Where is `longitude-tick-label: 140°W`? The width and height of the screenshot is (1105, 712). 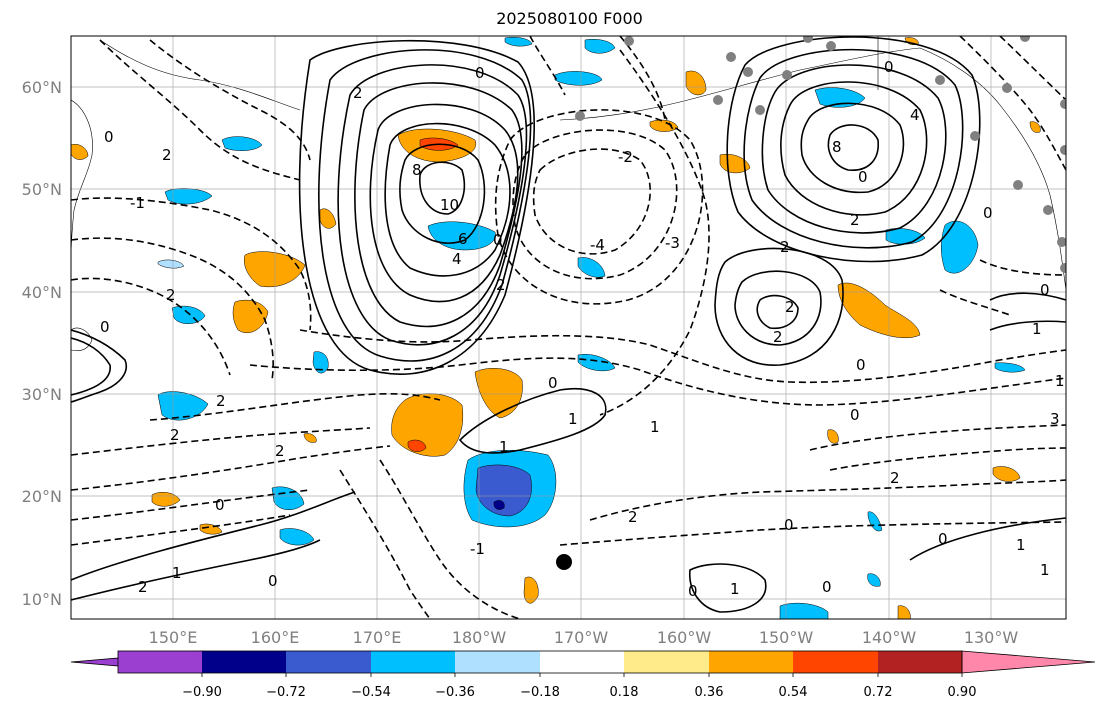
longitude-tick-label: 140°W is located at coordinates (889, 637).